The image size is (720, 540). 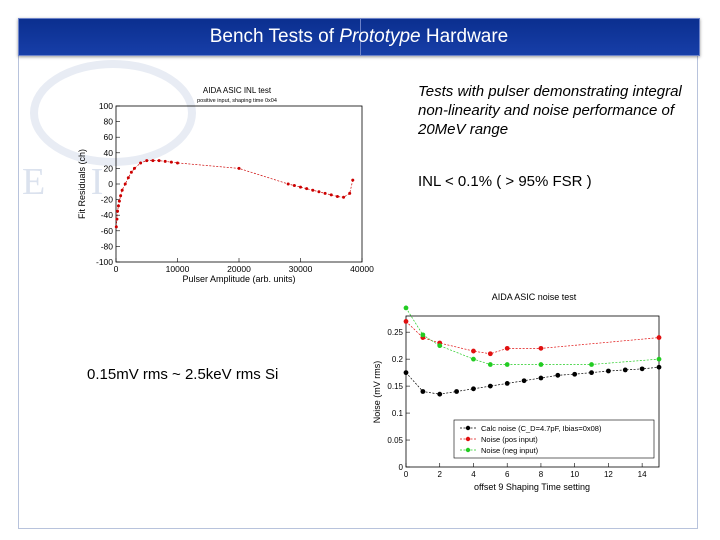 I want to click on y-tick-label: 40, so click(x=109, y=153).